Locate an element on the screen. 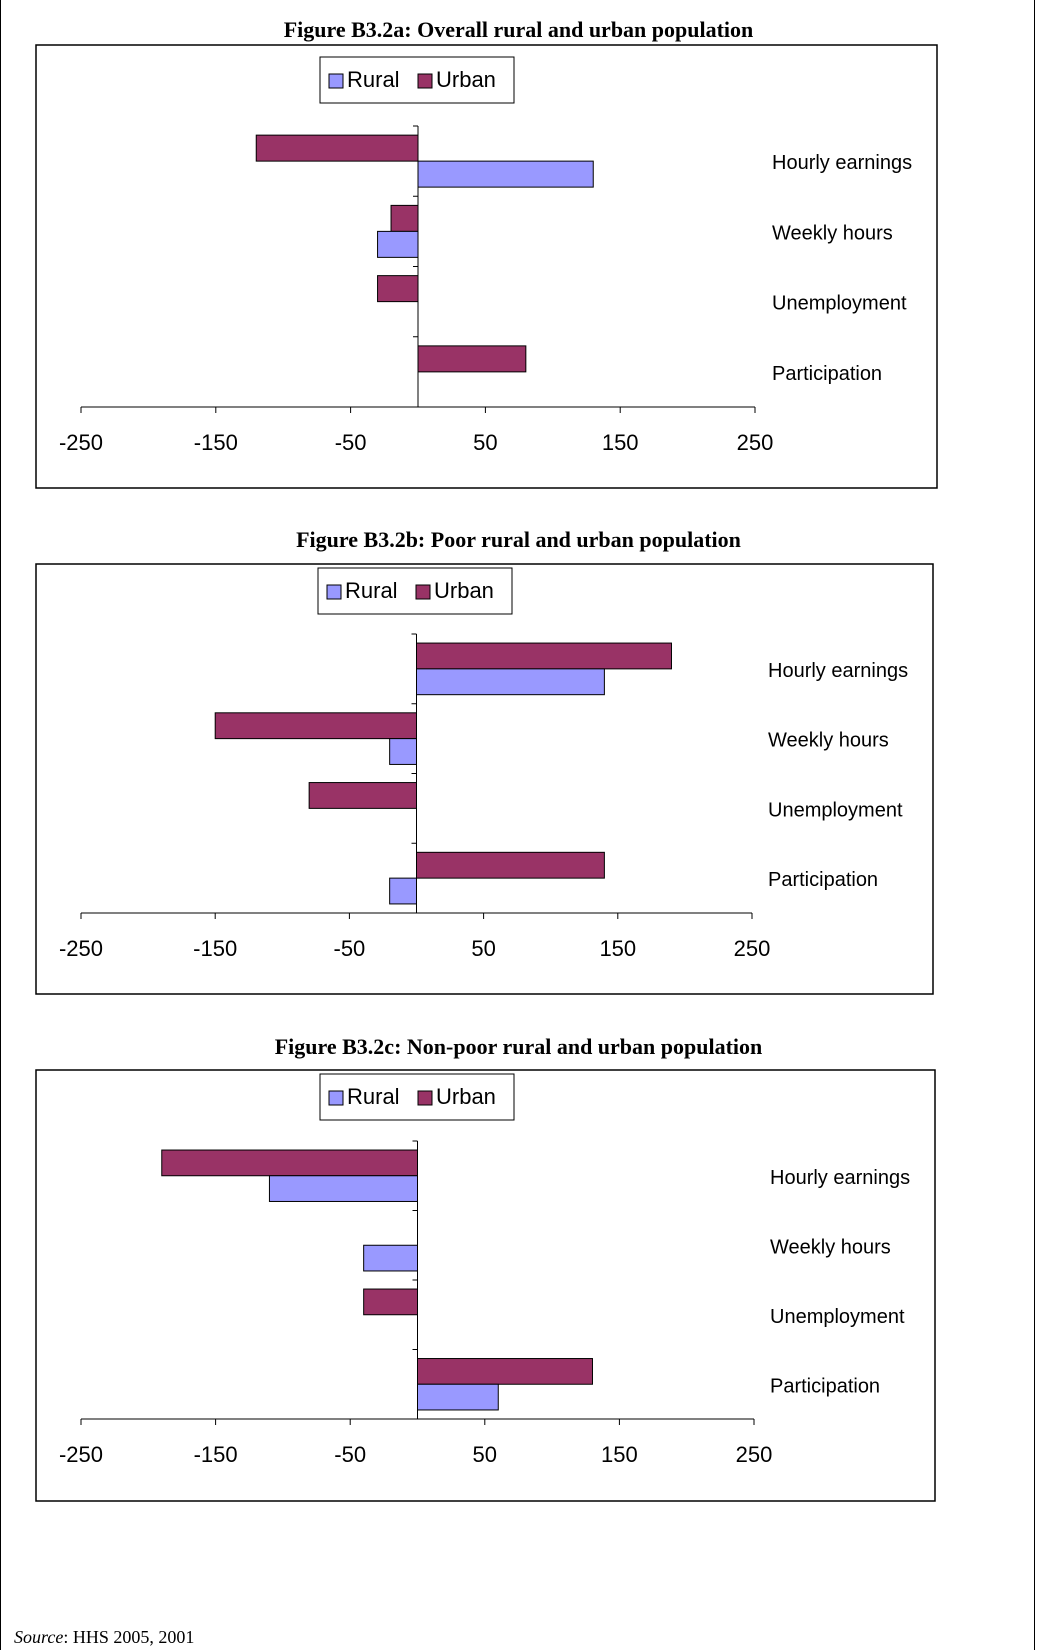 The width and height of the screenshot is (1037, 1652). source-text: : HHS 2005, 2001 is located at coordinates (129, 1637).